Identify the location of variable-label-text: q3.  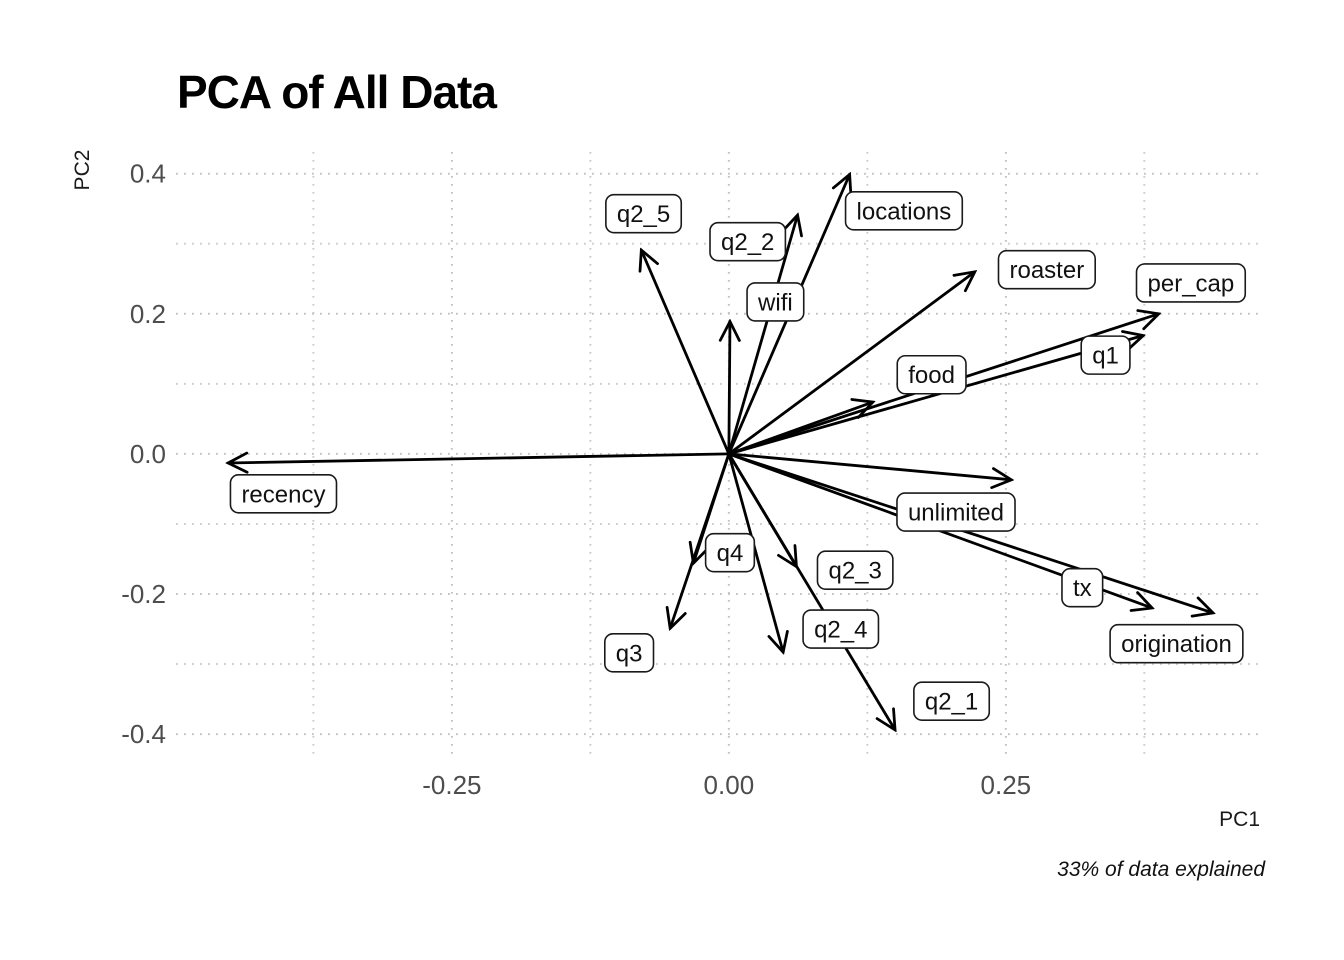
(629, 653).